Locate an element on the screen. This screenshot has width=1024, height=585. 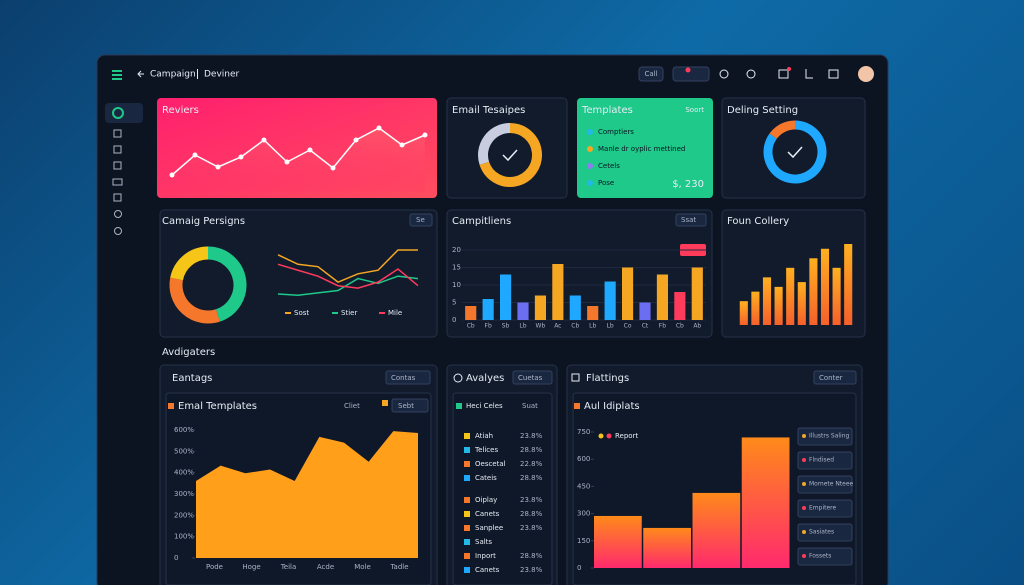
avatar is located at coordinates (866, 74).